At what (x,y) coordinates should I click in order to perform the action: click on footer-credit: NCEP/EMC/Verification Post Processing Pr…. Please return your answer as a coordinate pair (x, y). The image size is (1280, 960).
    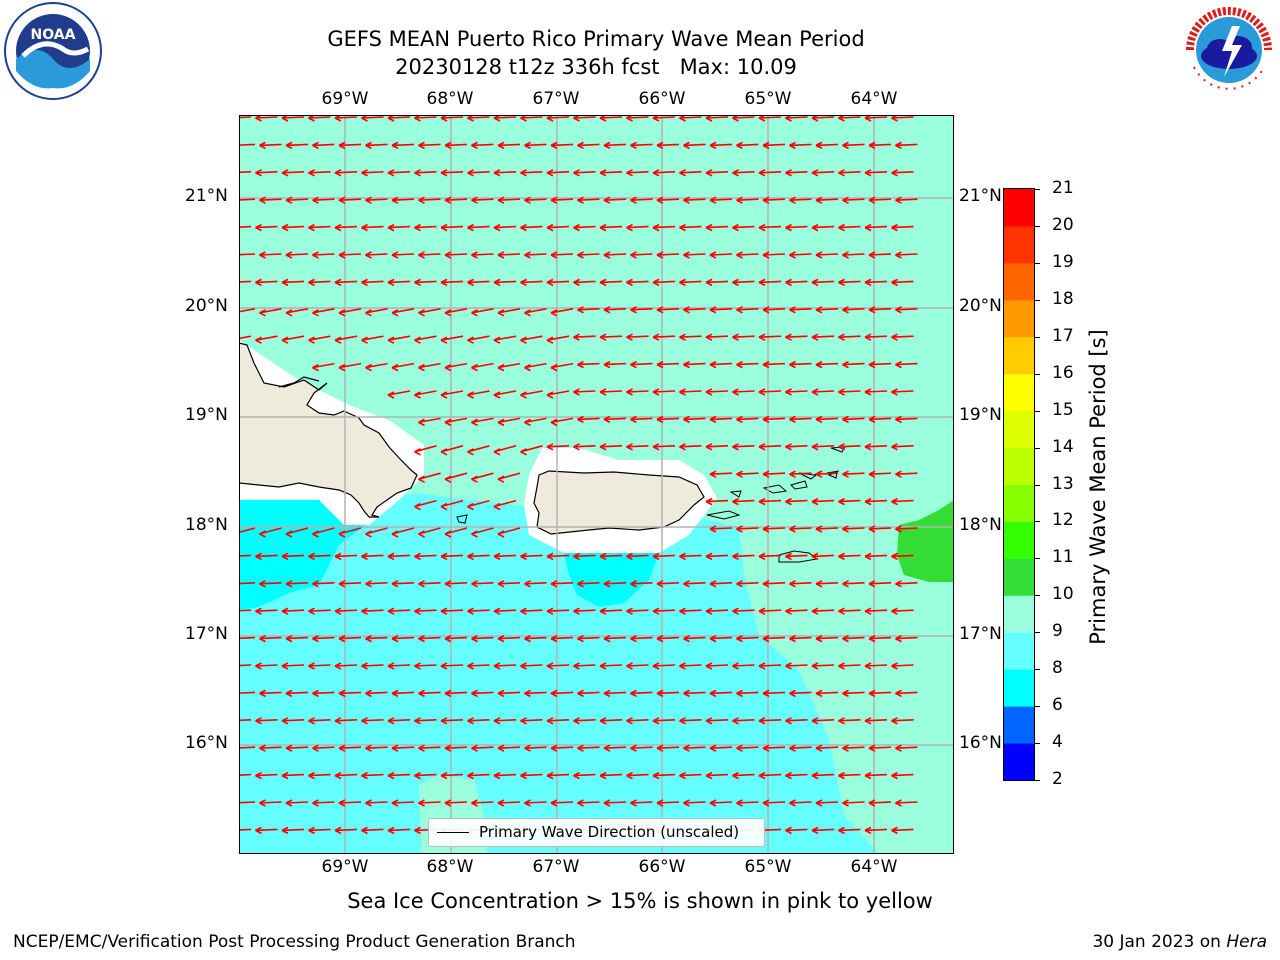
    Looking at the image, I should click on (294, 942).